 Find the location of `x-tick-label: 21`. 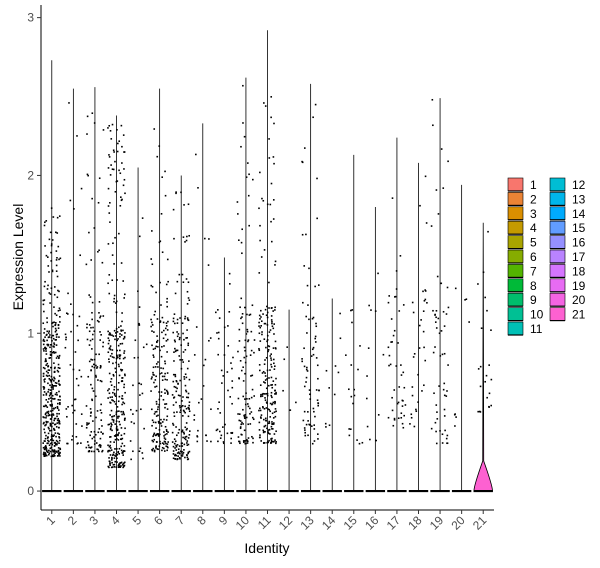

x-tick-label: 21 is located at coordinates (480, 523).